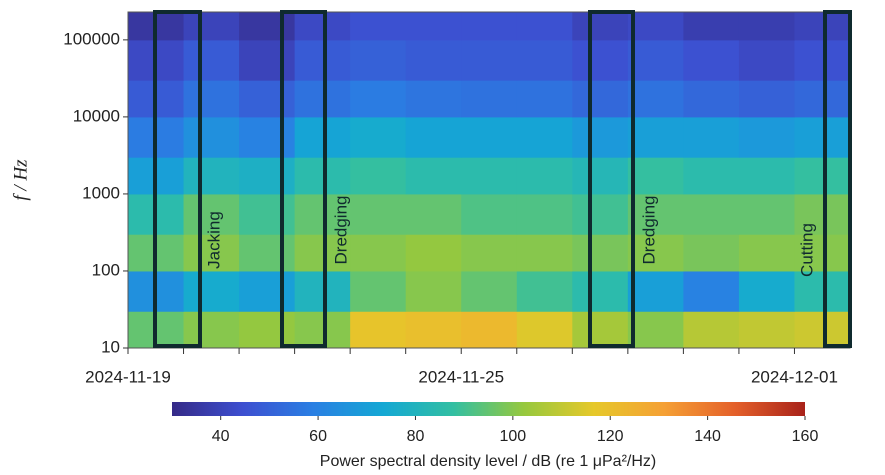 The image size is (885, 475). I want to click on x-tick-label: 2024-12-01, so click(794, 376).